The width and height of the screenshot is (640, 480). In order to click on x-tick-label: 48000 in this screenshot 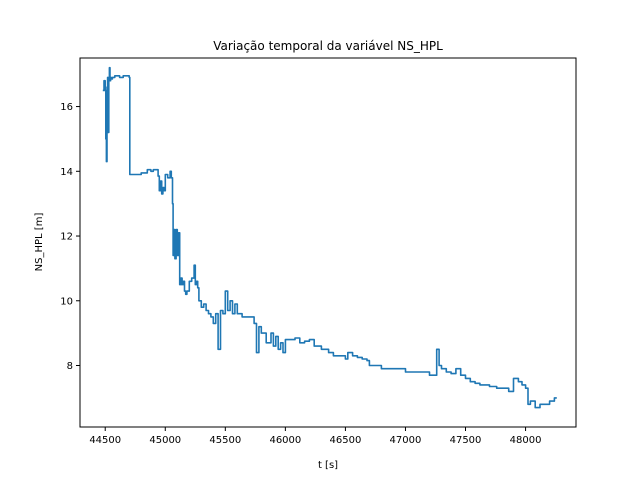, I will do `click(526, 440)`.